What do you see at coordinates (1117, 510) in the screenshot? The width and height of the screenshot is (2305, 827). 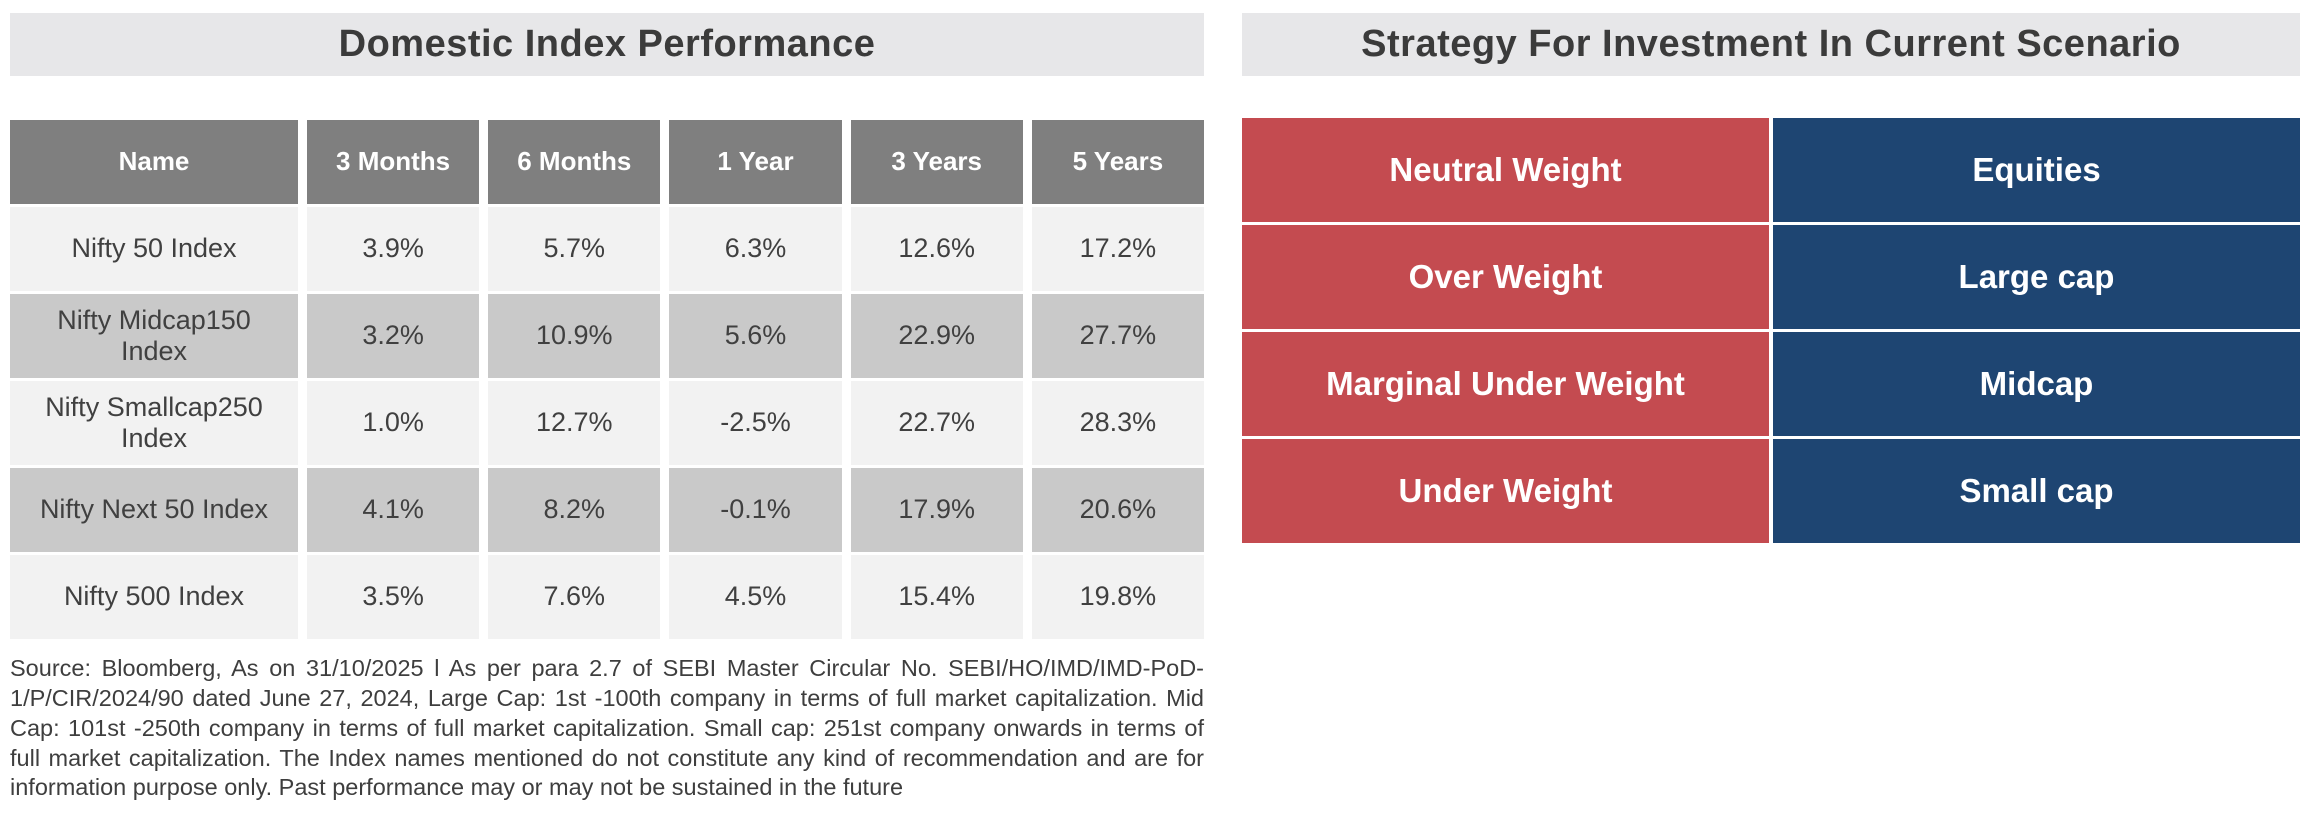 I see `value-cell: 20.6%` at bounding box center [1117, 510].